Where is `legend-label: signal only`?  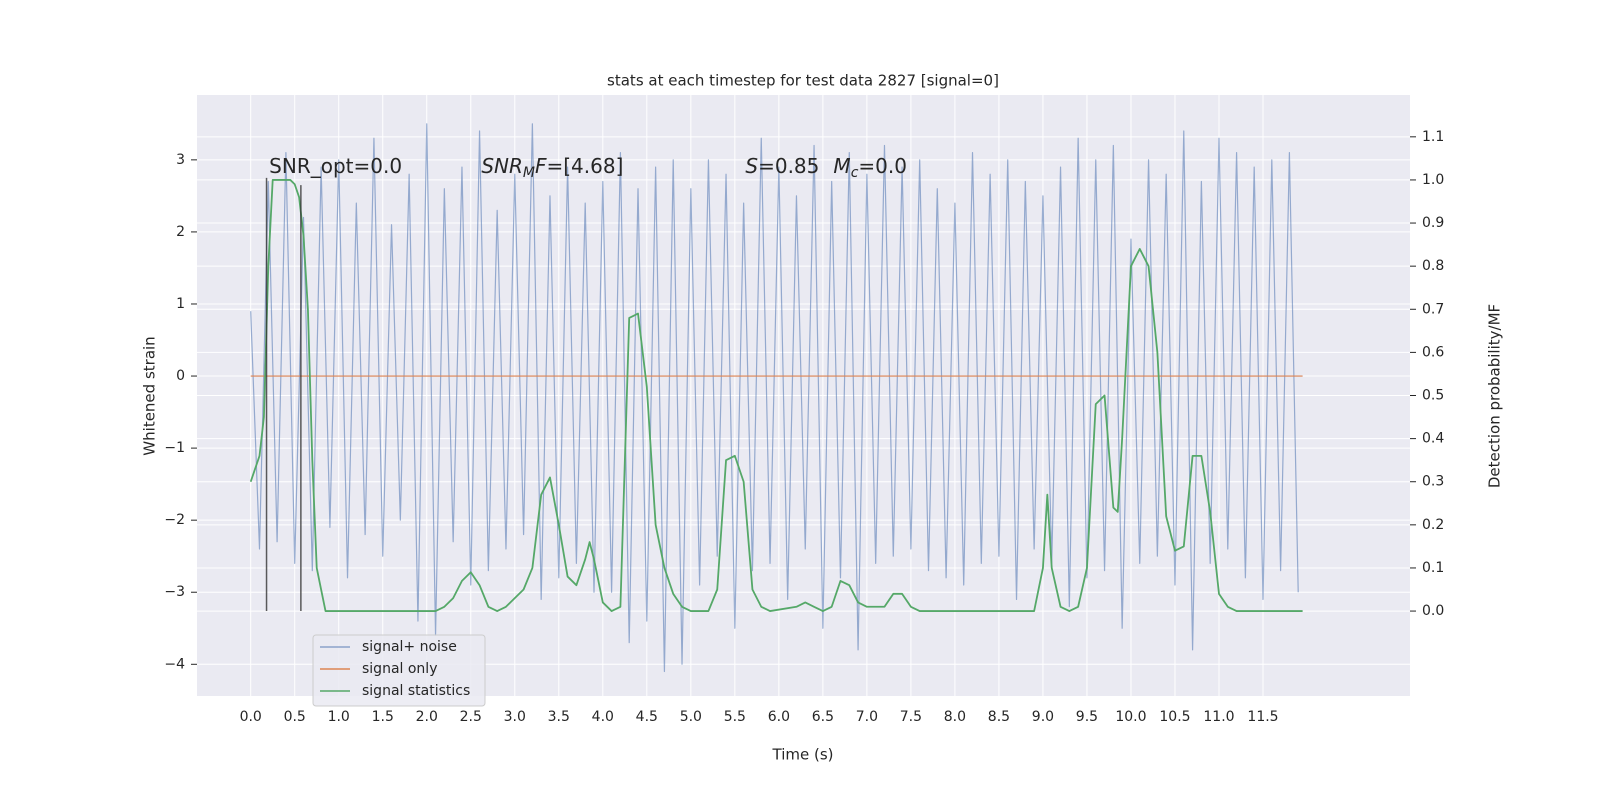
legend-label: signal only is located at coordinates (399, 669).